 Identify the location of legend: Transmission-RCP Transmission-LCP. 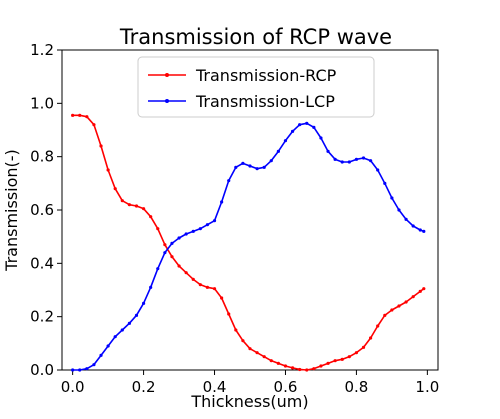
(256, 87).